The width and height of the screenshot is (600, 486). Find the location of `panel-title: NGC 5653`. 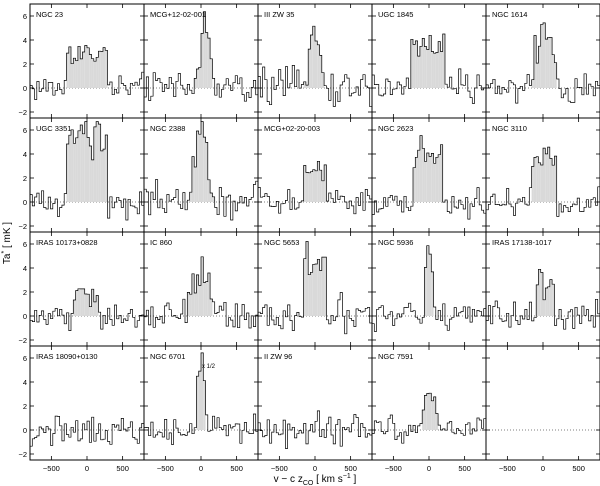

panel-title: NGC 5653 is located at coordinates (281, 242).